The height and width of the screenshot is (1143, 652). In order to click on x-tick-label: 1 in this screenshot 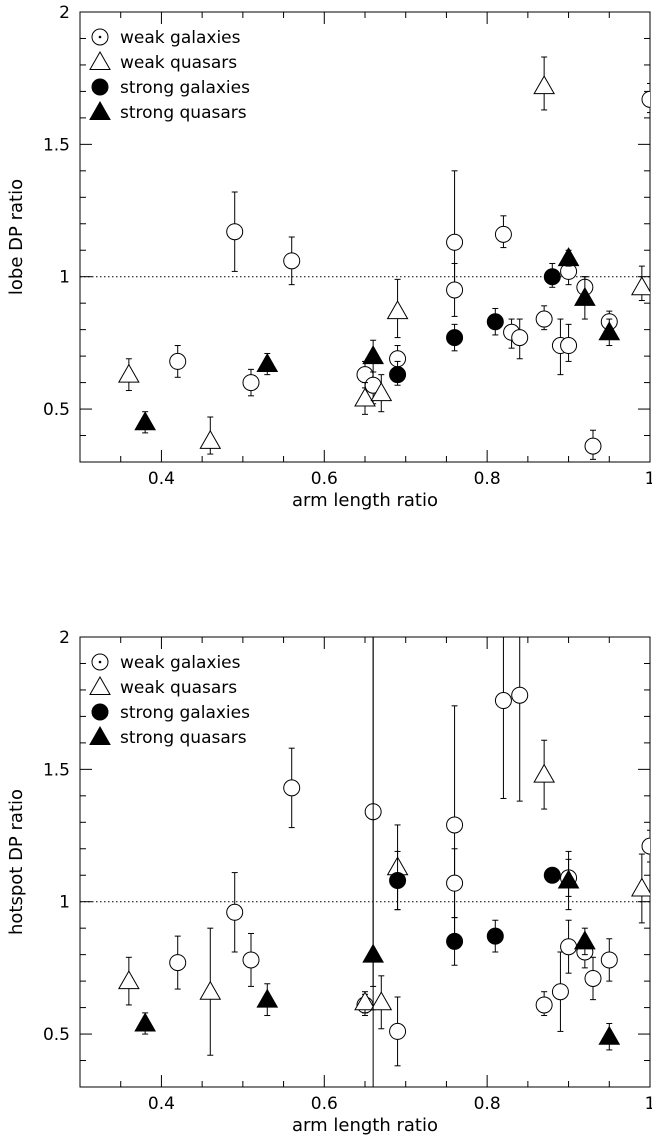, I will do `click(648, 479)`.